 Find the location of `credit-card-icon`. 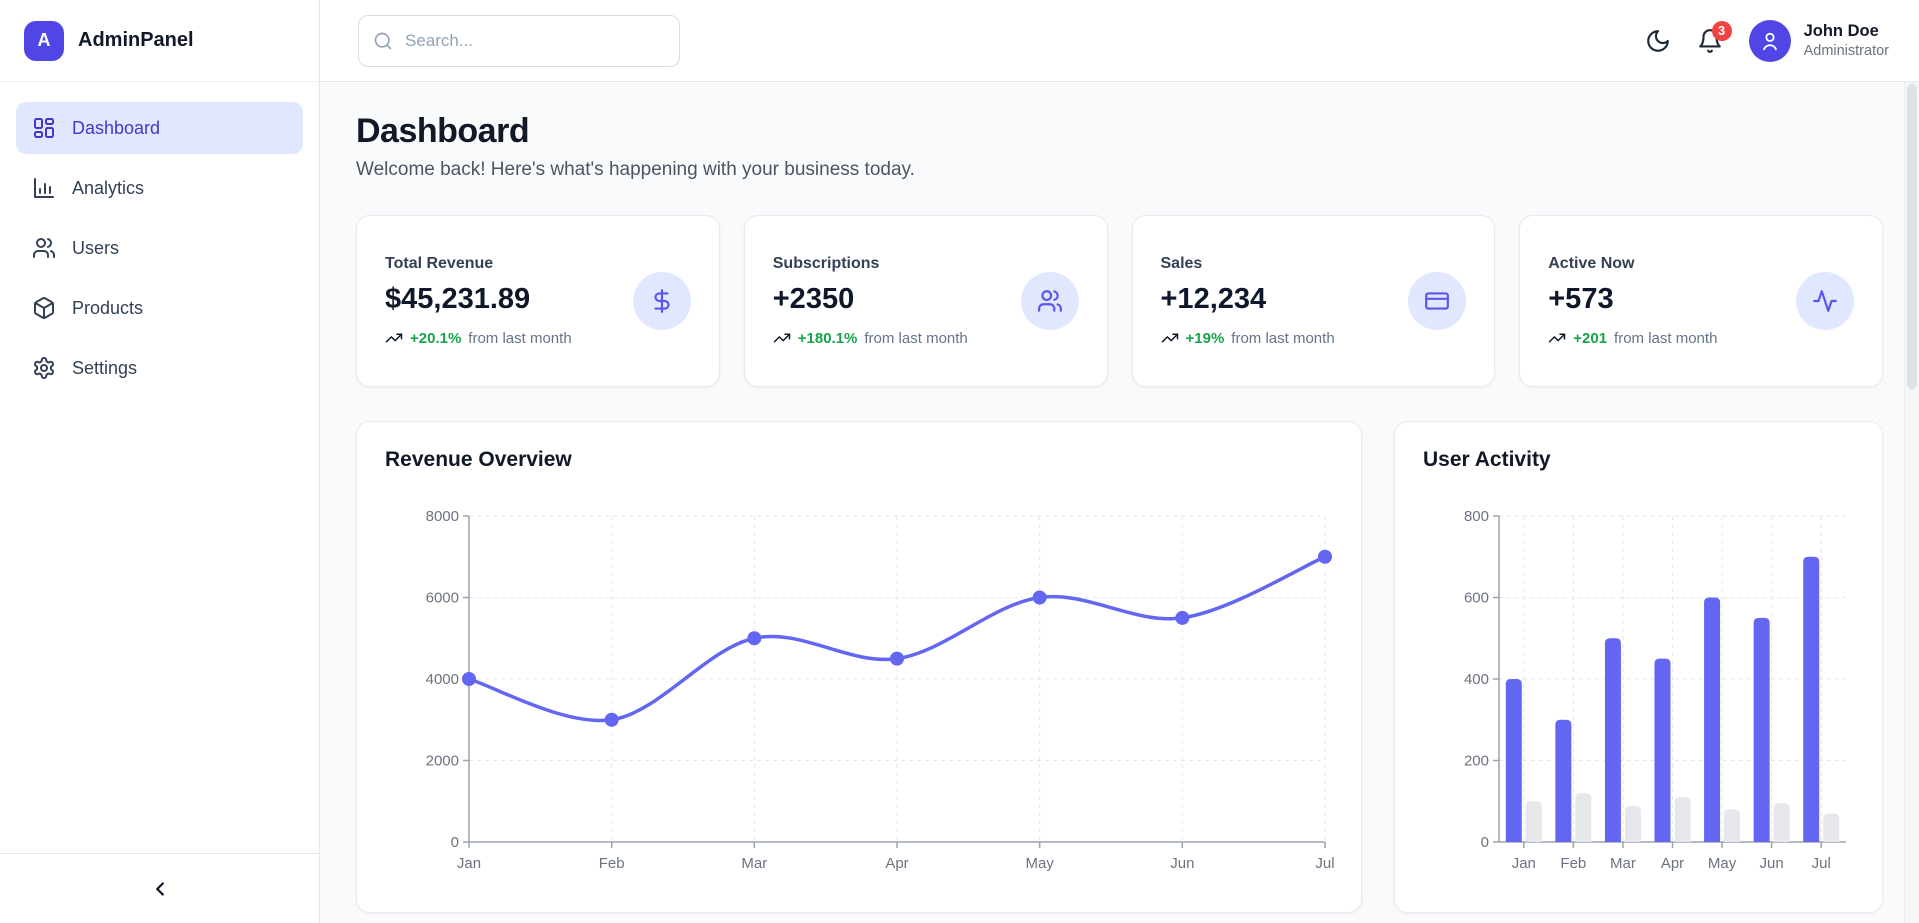

credit-card-icon is located at coordinates (1437, 301).